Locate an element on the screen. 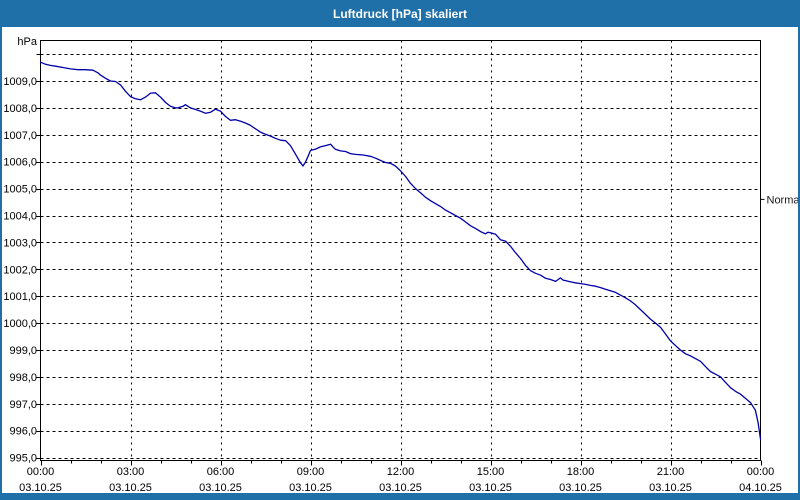 This screenshot has height=500, width=800. y-tick-label: 1001,0 is located at coordinates (20, 297).